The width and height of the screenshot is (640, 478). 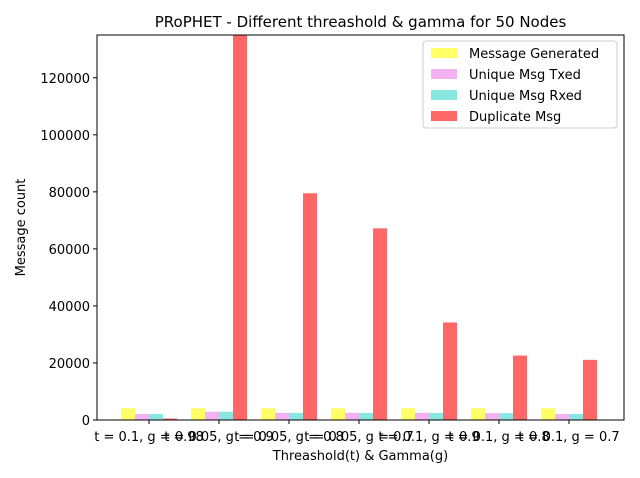 What do you see at coordinates (21, 228) in the screenshot?
I see `y-axis-label: Message count` at bounding box center [21, 228].